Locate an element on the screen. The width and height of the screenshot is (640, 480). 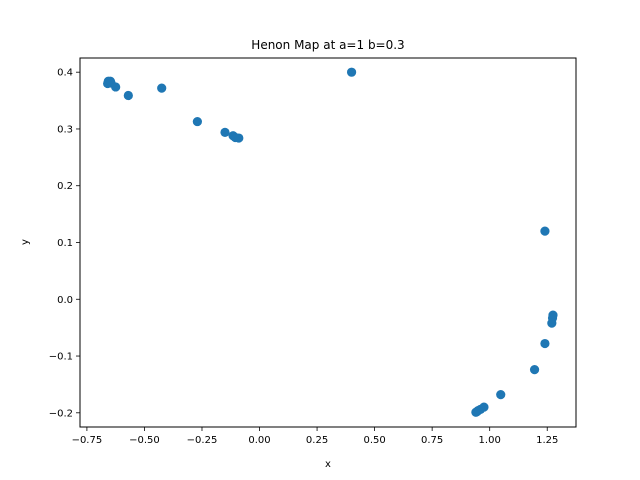
y-tick-label: 0.2 is located at coordinates (65, 186).